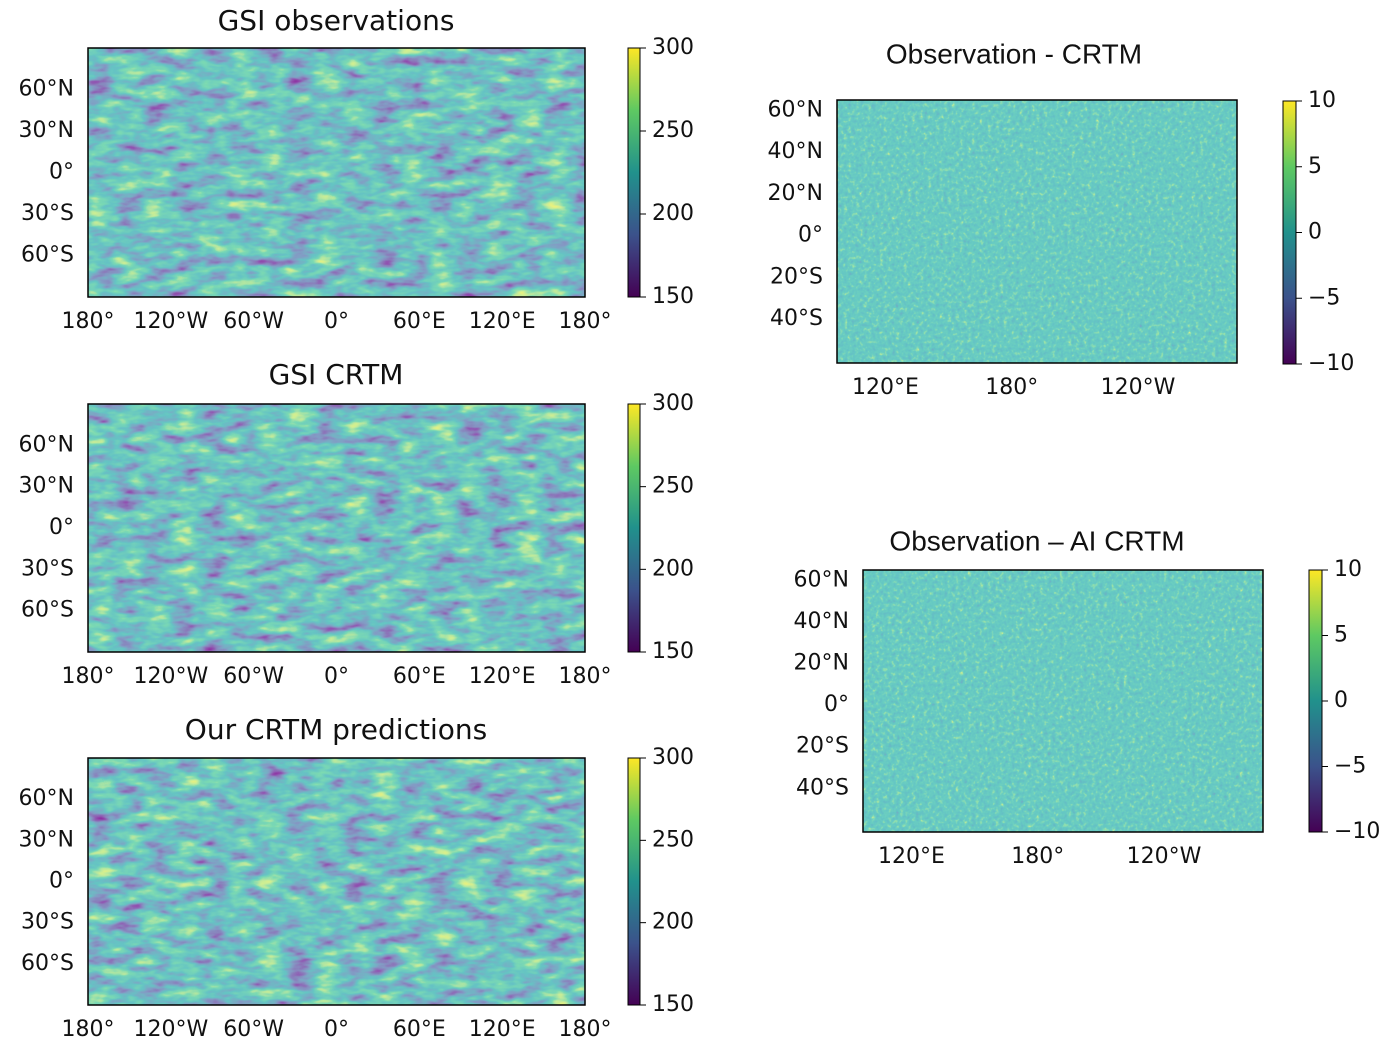 The image size is (1396, 1042). What do you see at coordinates (336, 20) in the screenshot?
I see `panel-title: GSI observations` at bounding box center [336, 20].